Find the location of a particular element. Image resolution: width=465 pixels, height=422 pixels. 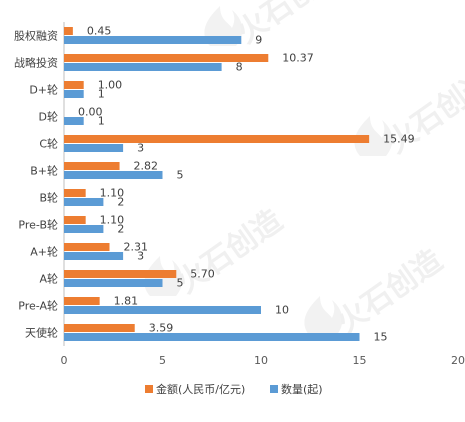

count-data-label: 9 is located at coordinates (258, 40).